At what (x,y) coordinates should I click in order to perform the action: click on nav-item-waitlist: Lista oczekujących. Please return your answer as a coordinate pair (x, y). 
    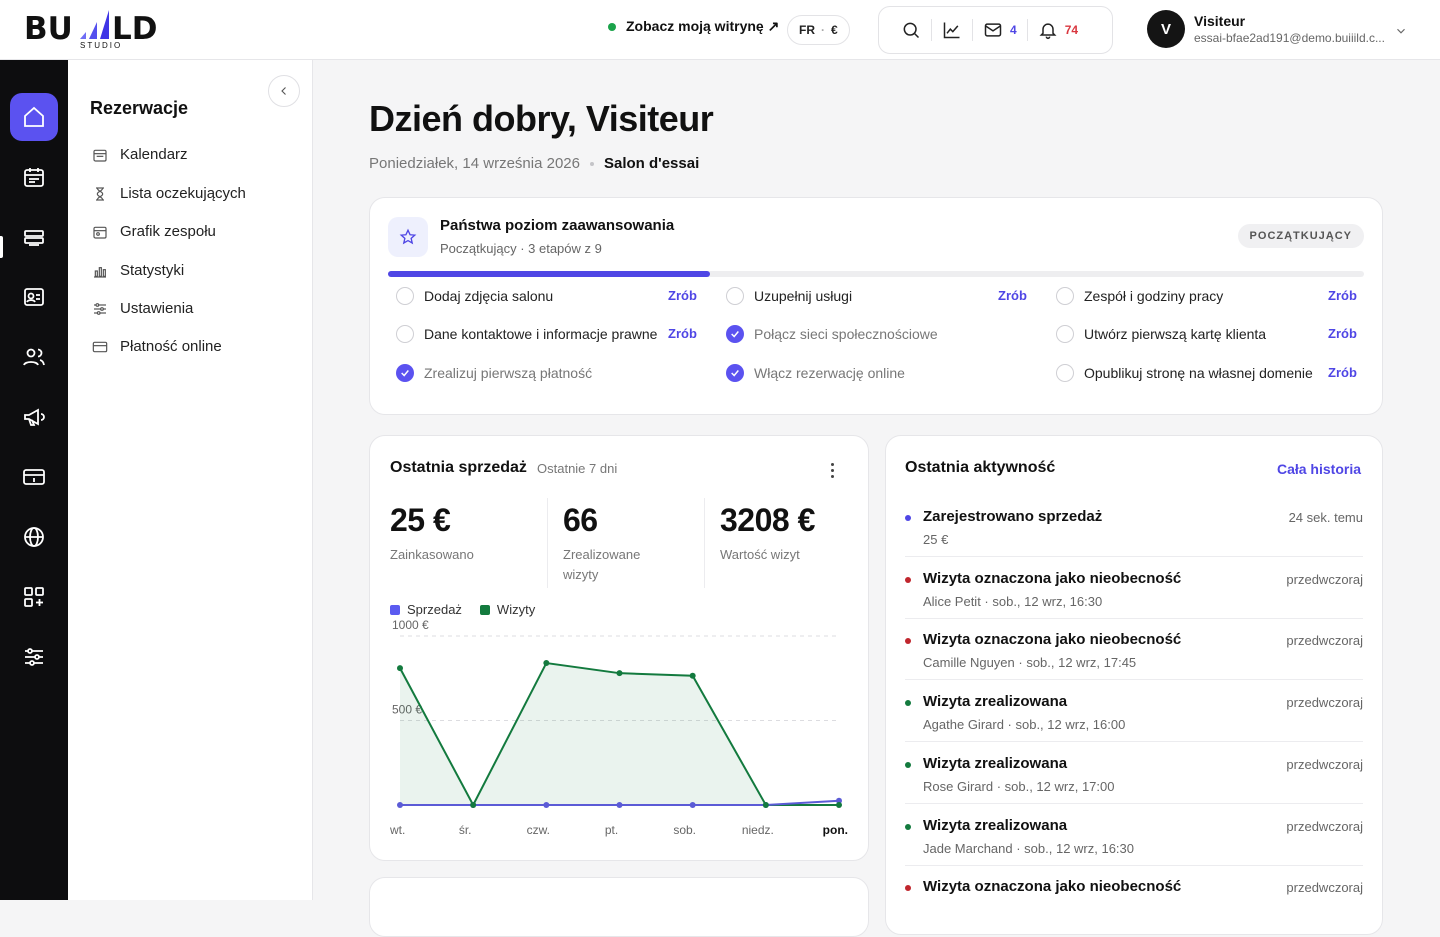
    Looking at the image, I should click on (169, 193).